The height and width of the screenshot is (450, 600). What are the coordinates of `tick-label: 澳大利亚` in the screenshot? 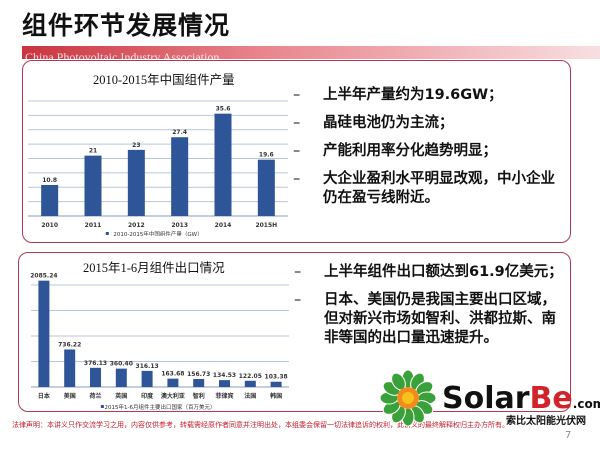 It's located at (173, 396).